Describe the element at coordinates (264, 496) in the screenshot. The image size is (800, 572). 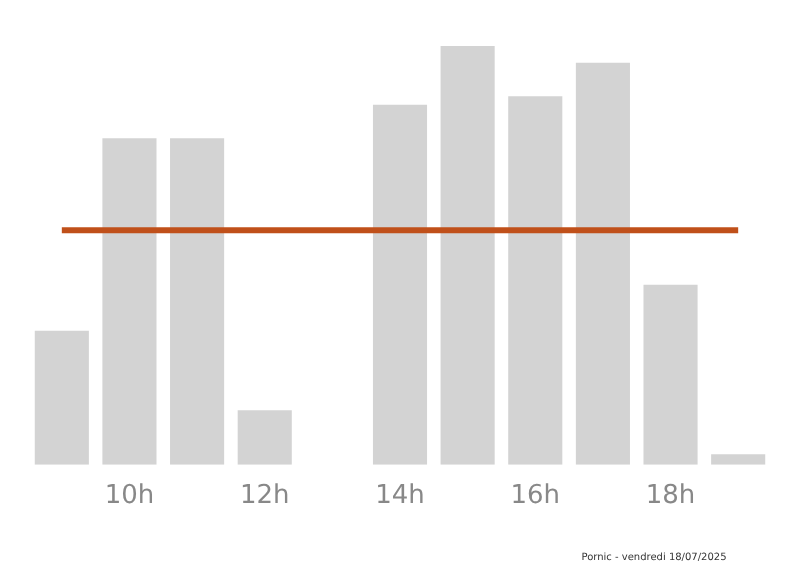
I see `x-tick-label: 12h` at that location.